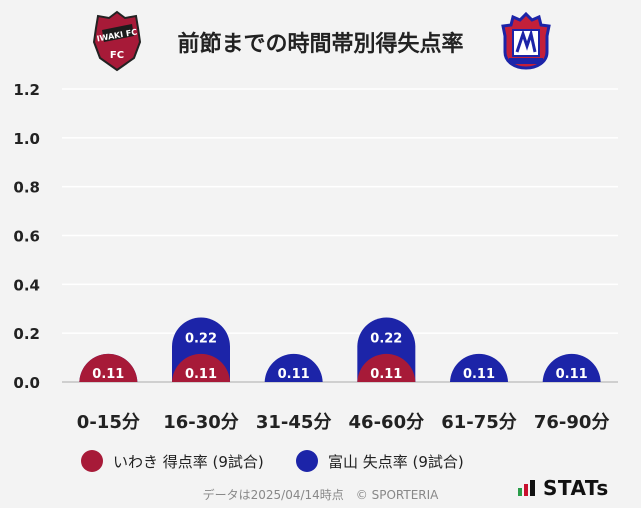  What do you see at coordinates (117, 55) in the screenshot?
I see `svg-text: FC` at bounding box center [117, 55].